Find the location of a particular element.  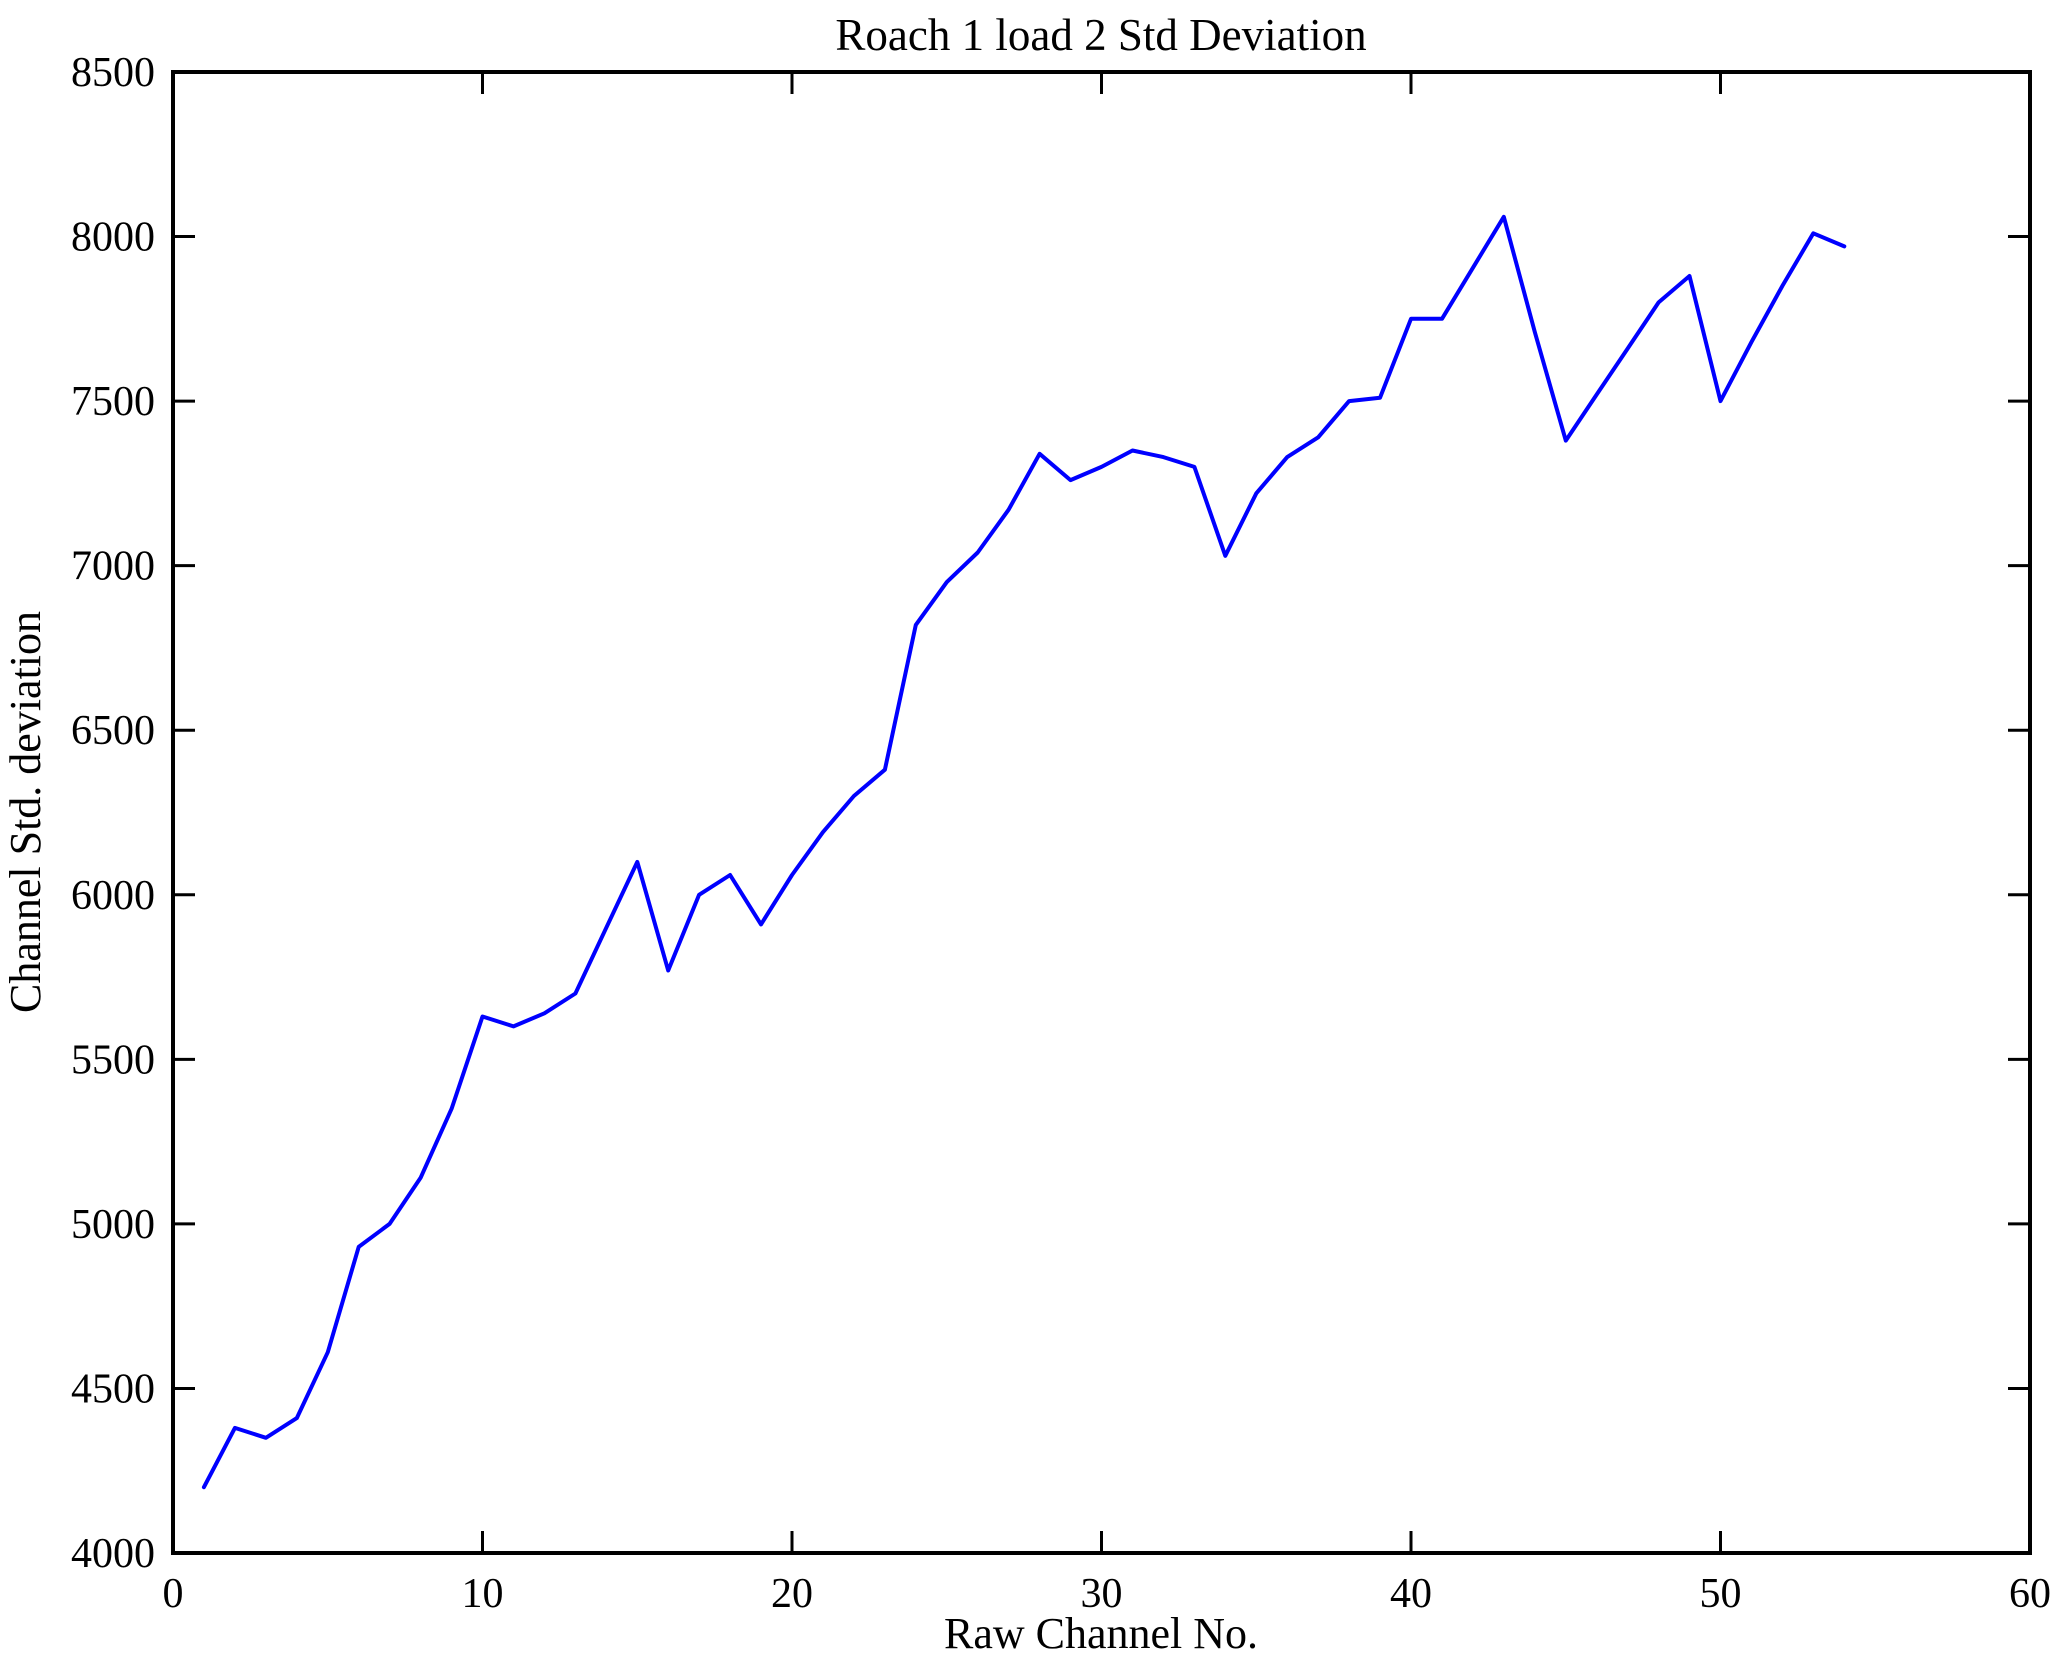

x-tick-label: 10 is located at coordinates (483, 1594).